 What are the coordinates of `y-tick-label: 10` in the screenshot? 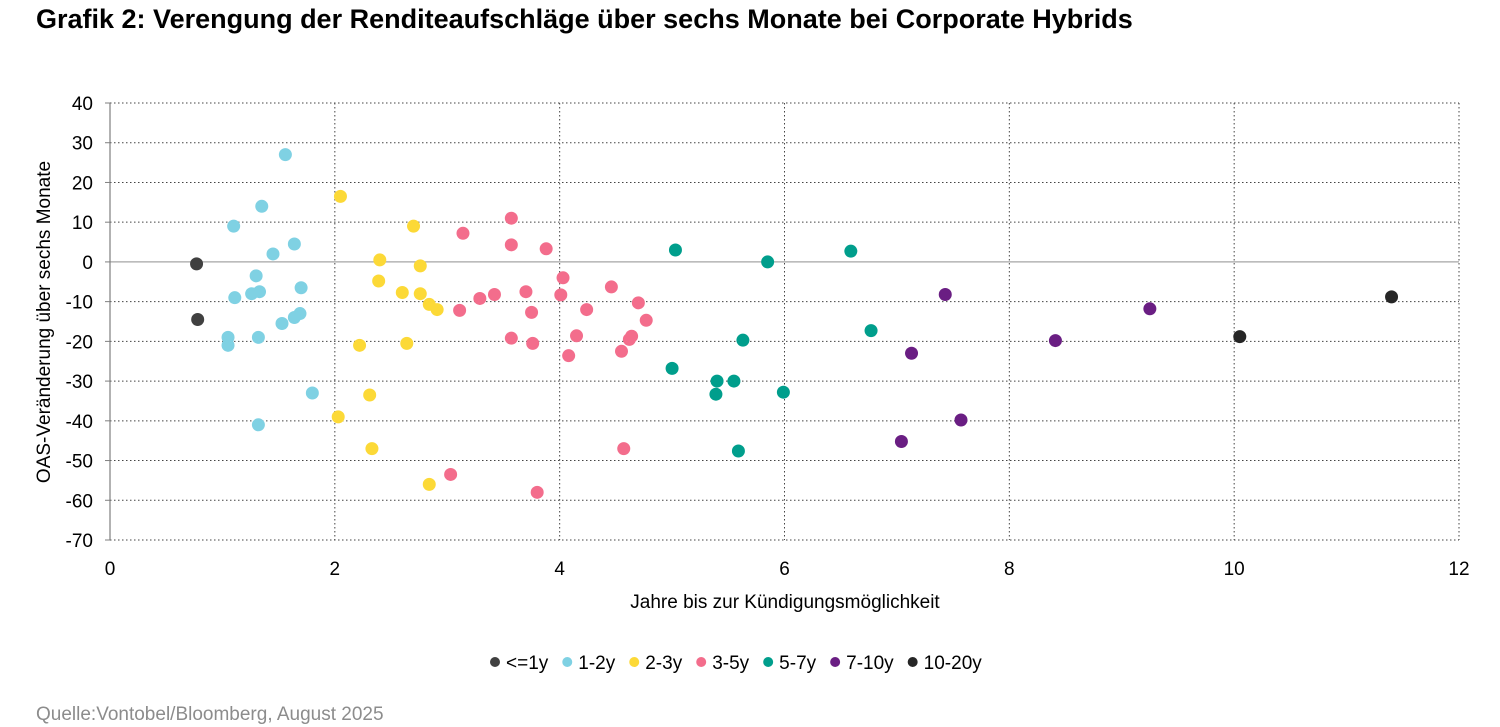 It's located at (82, 223).